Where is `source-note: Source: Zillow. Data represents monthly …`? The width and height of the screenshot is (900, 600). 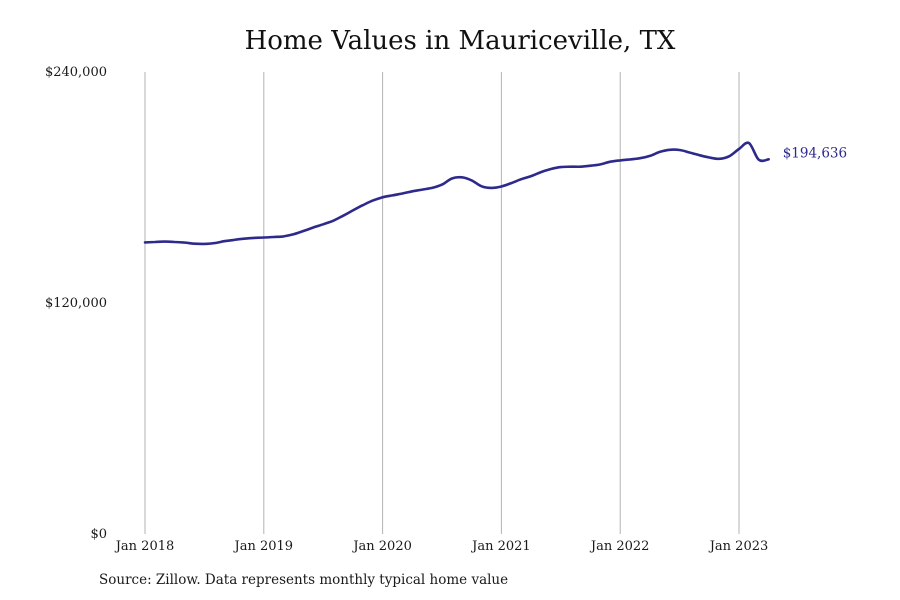
source-note: Source: Zillow. Data represents monthly … is located at coordinates (304, 580).